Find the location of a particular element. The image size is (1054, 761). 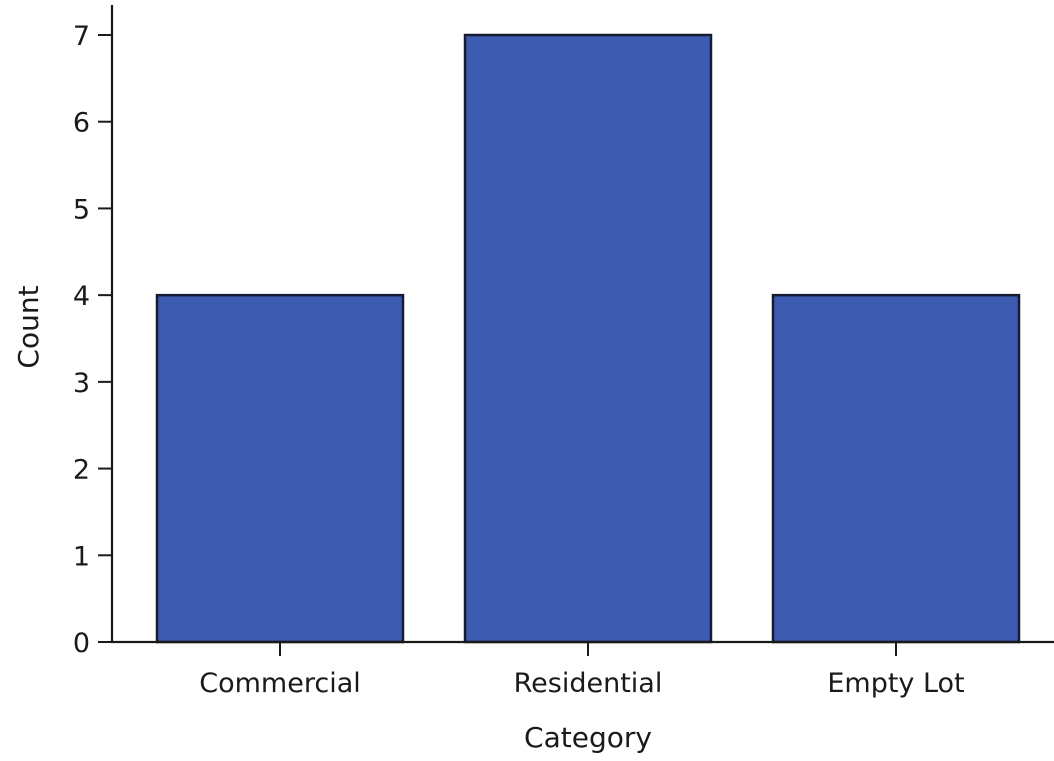

bar-commercial is located at coordinates (280, 468).